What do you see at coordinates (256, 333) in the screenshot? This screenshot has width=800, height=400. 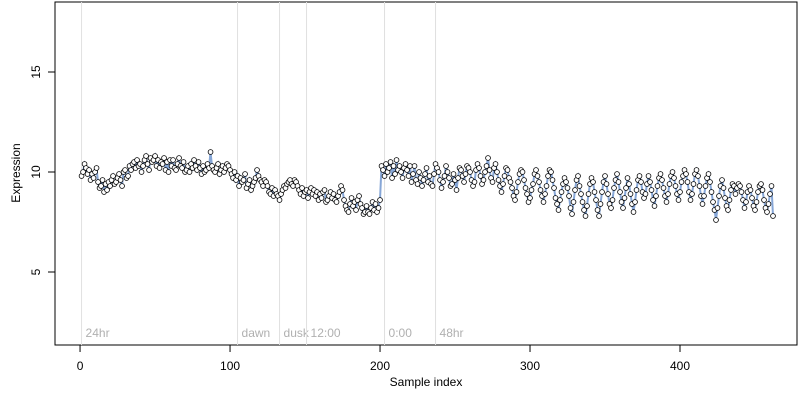 I see `annotation-label: dawn` at bounding box center [256, 333].